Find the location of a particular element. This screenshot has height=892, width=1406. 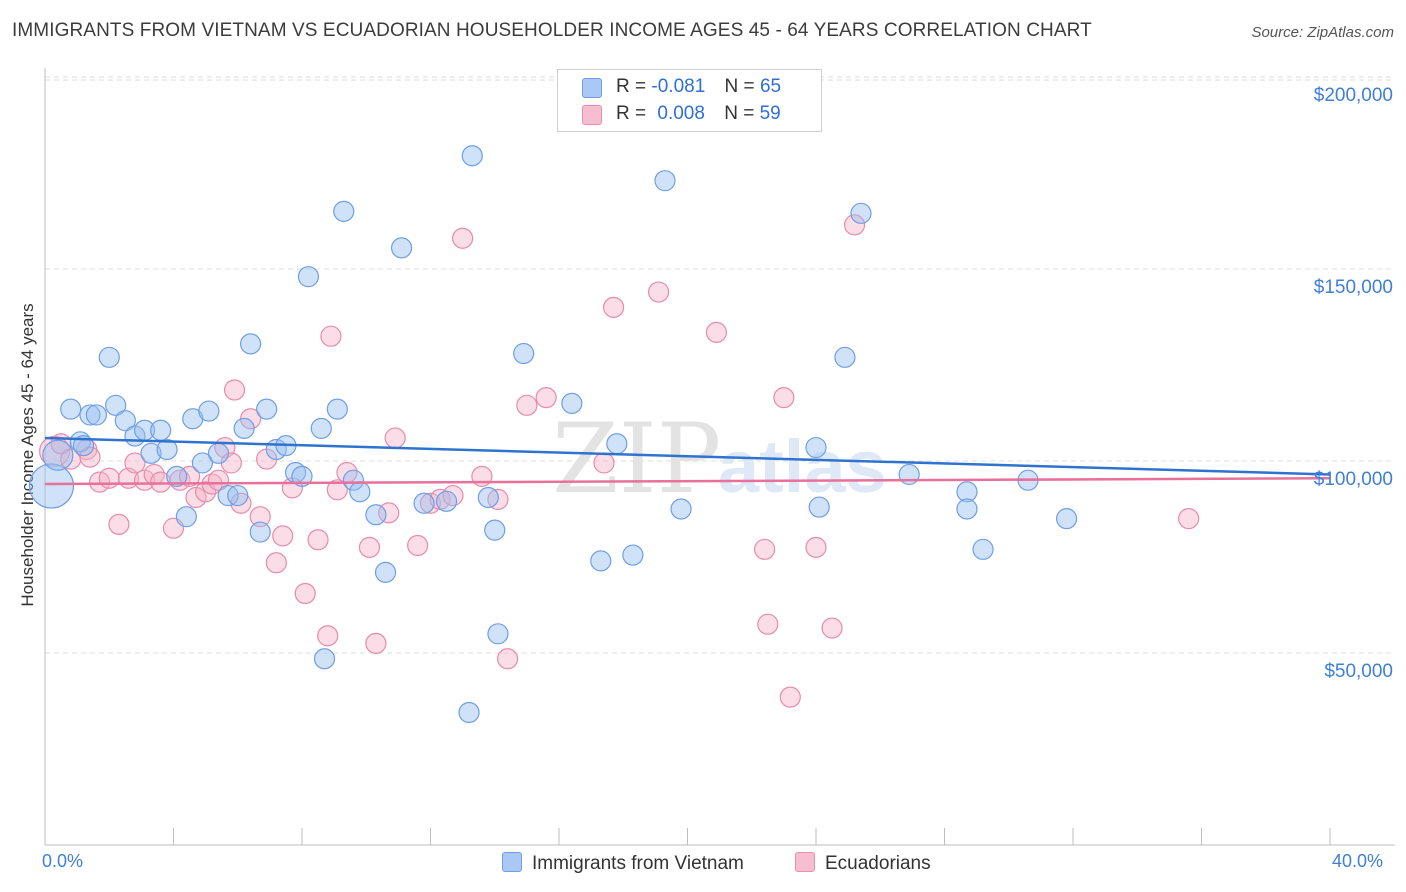

legend-n-value-ecuadorians: 59 is located at coordinates (770, 113).